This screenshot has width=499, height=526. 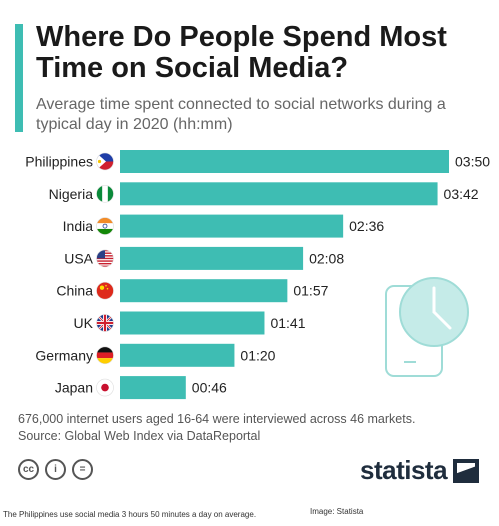 What do you see at coordinates (82, 469) in the screenshot?
I see `no-derivatives-icon: =` at bounding box center [82, 469].